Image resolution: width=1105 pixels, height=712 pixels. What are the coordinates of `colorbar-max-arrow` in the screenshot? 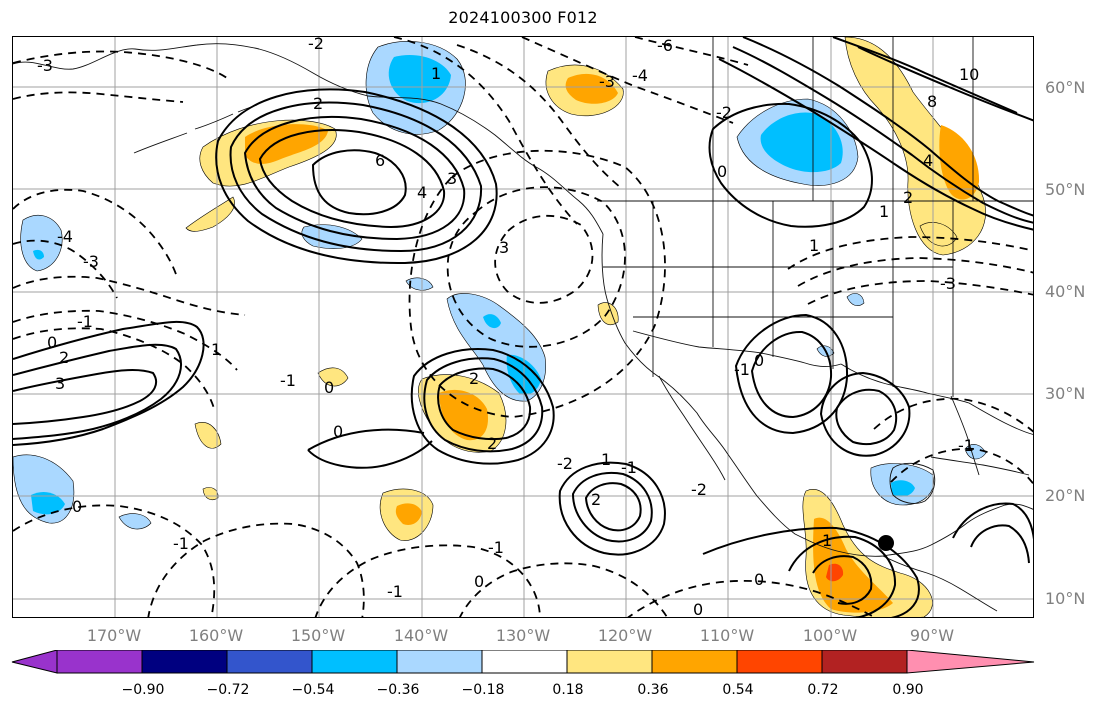 It's located at (970, 662).